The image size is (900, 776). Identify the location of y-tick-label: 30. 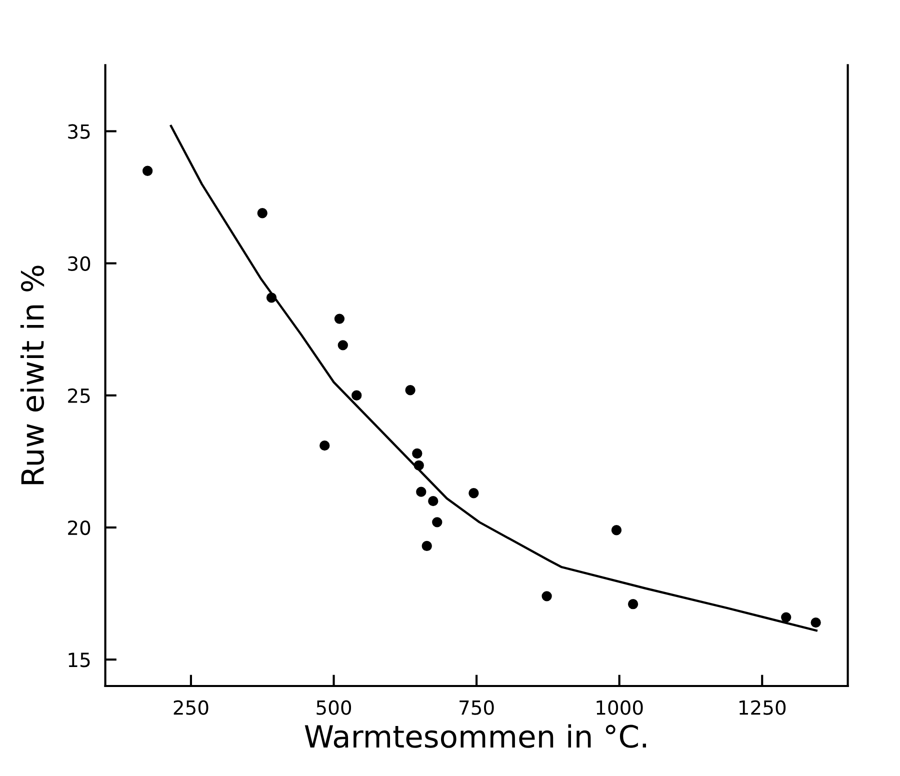
(79, 263).